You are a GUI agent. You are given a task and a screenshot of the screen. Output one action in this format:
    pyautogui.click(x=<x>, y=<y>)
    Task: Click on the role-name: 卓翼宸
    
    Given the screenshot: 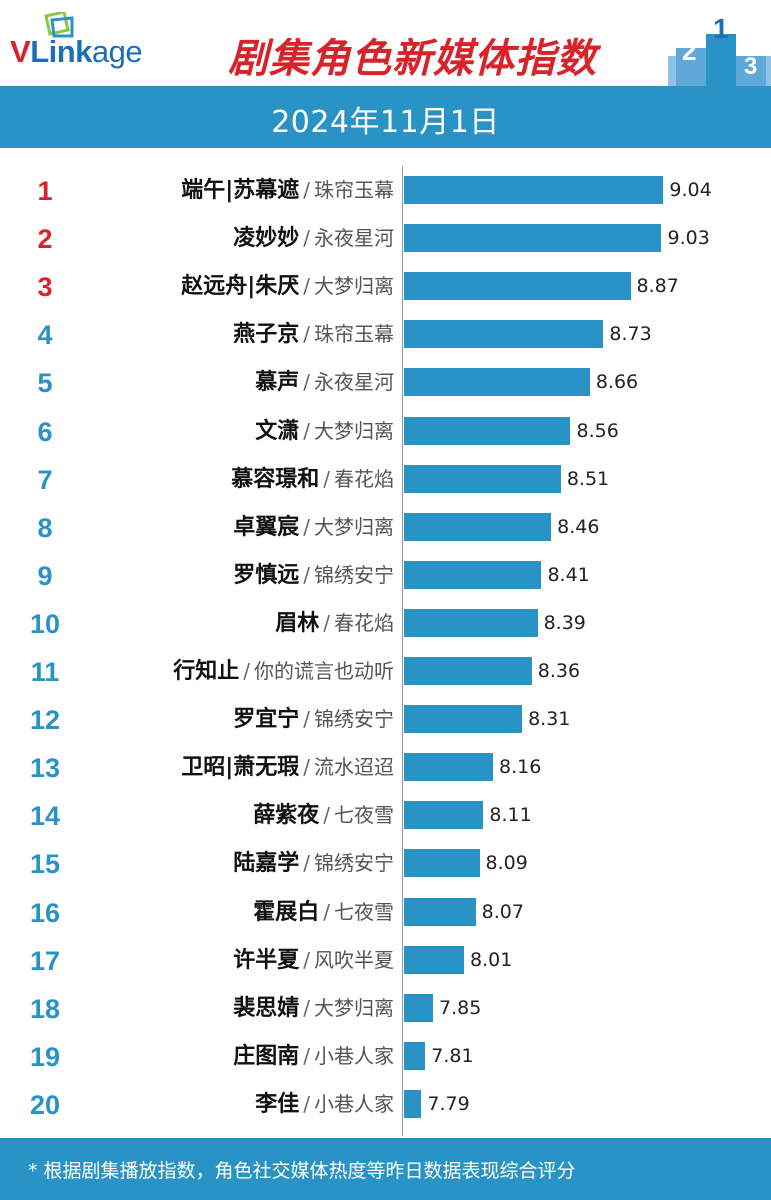 What is the action you would take?
    pyautogui.click(x=266, y=527)
    